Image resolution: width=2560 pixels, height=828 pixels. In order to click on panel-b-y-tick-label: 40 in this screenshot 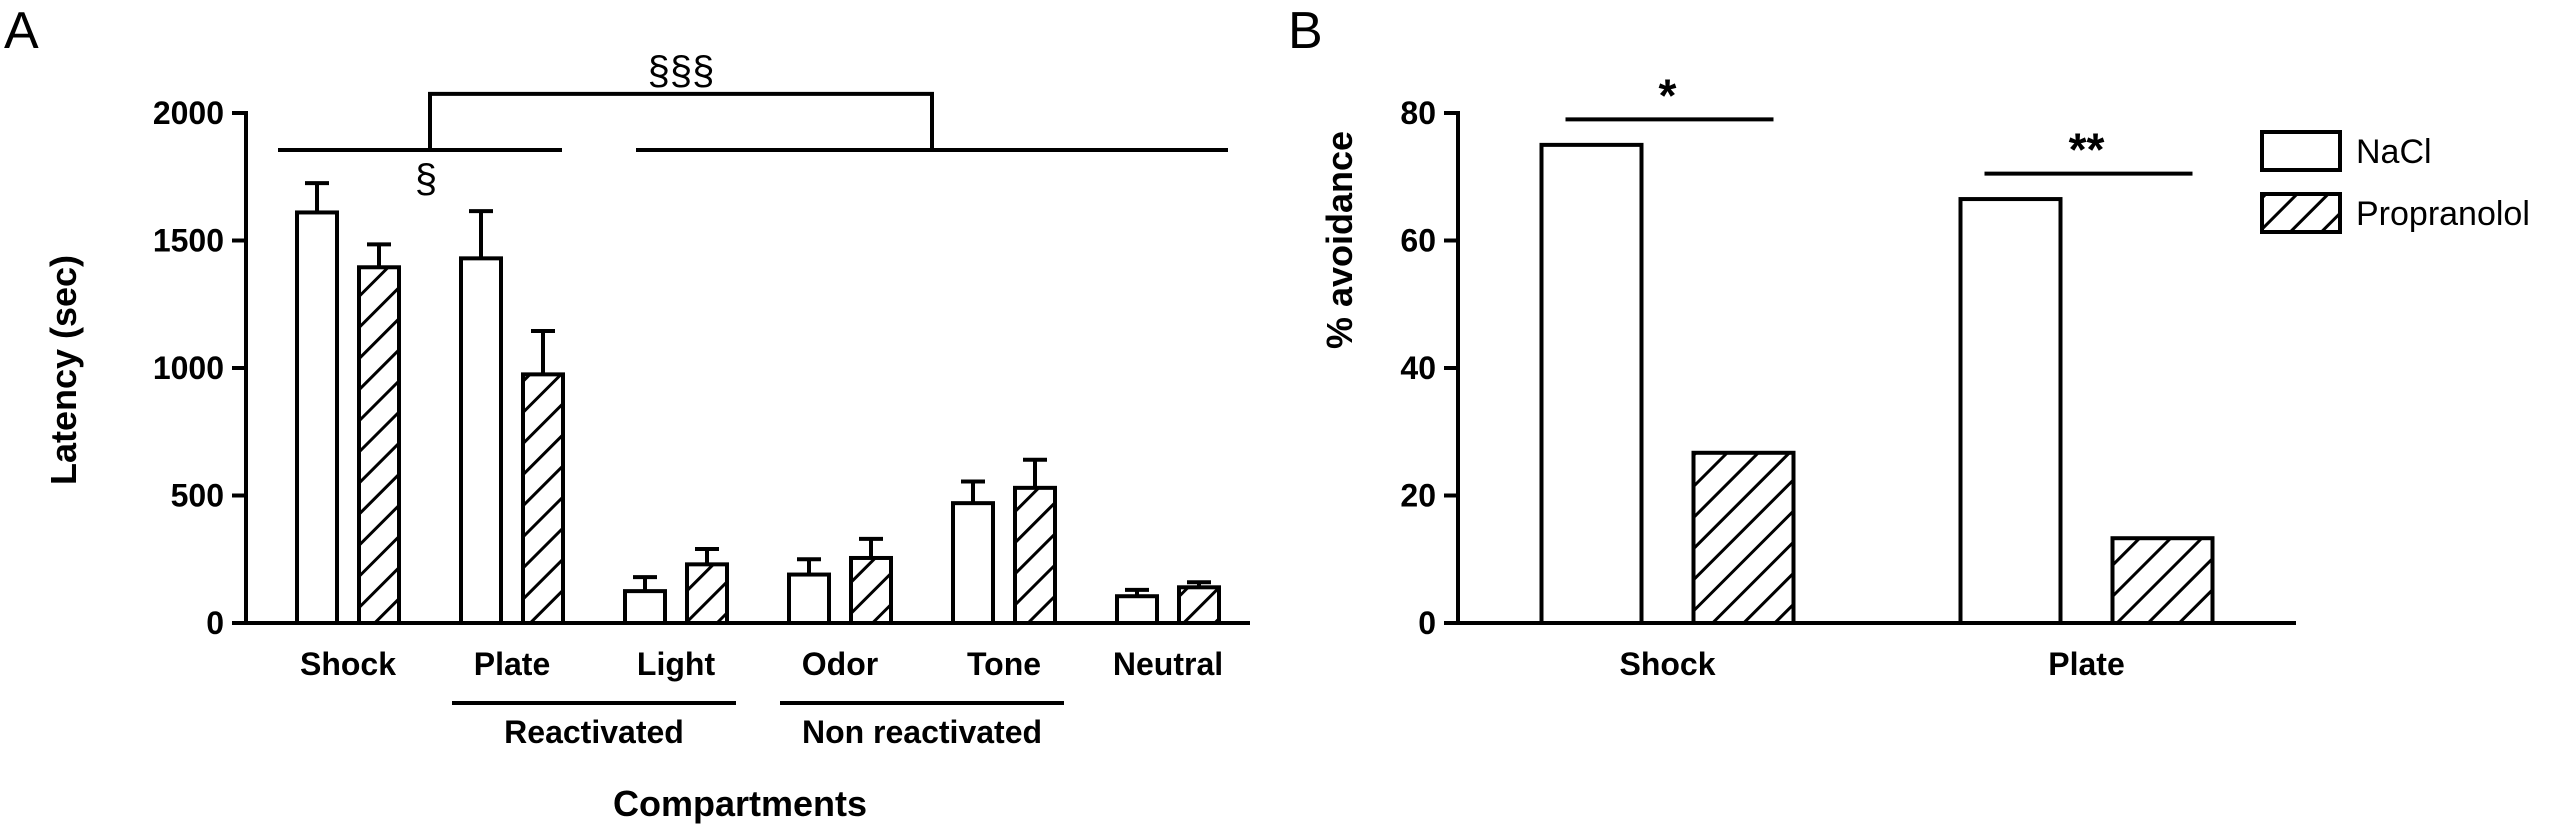, I will do `click(1418, 368)`.